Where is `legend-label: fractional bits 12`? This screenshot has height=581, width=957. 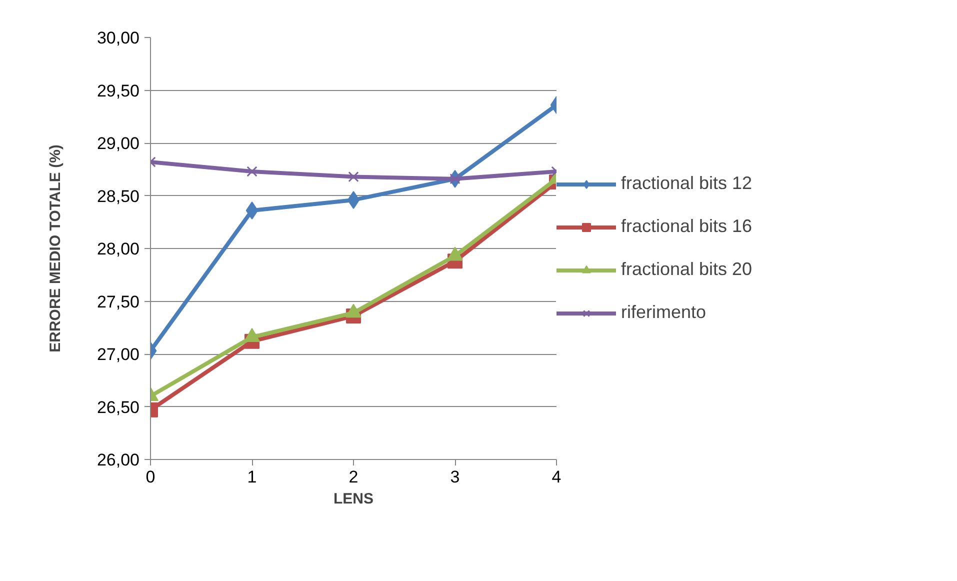 legend-label: fractional bits 12 is located at coordinates (686, 183).